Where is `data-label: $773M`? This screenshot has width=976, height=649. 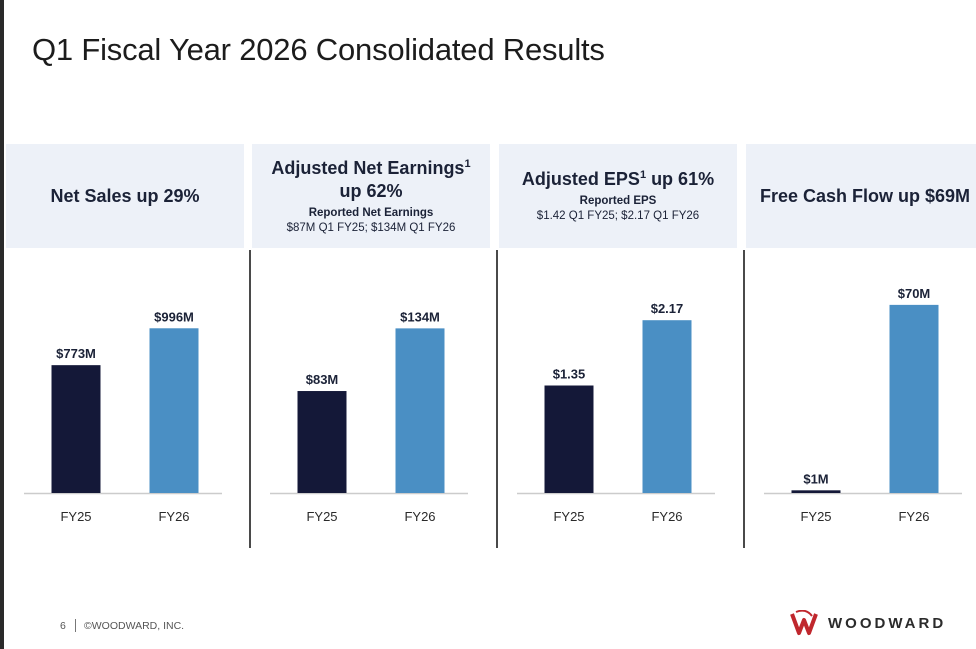
data-label: $773M is located at coordinates (76, 353).